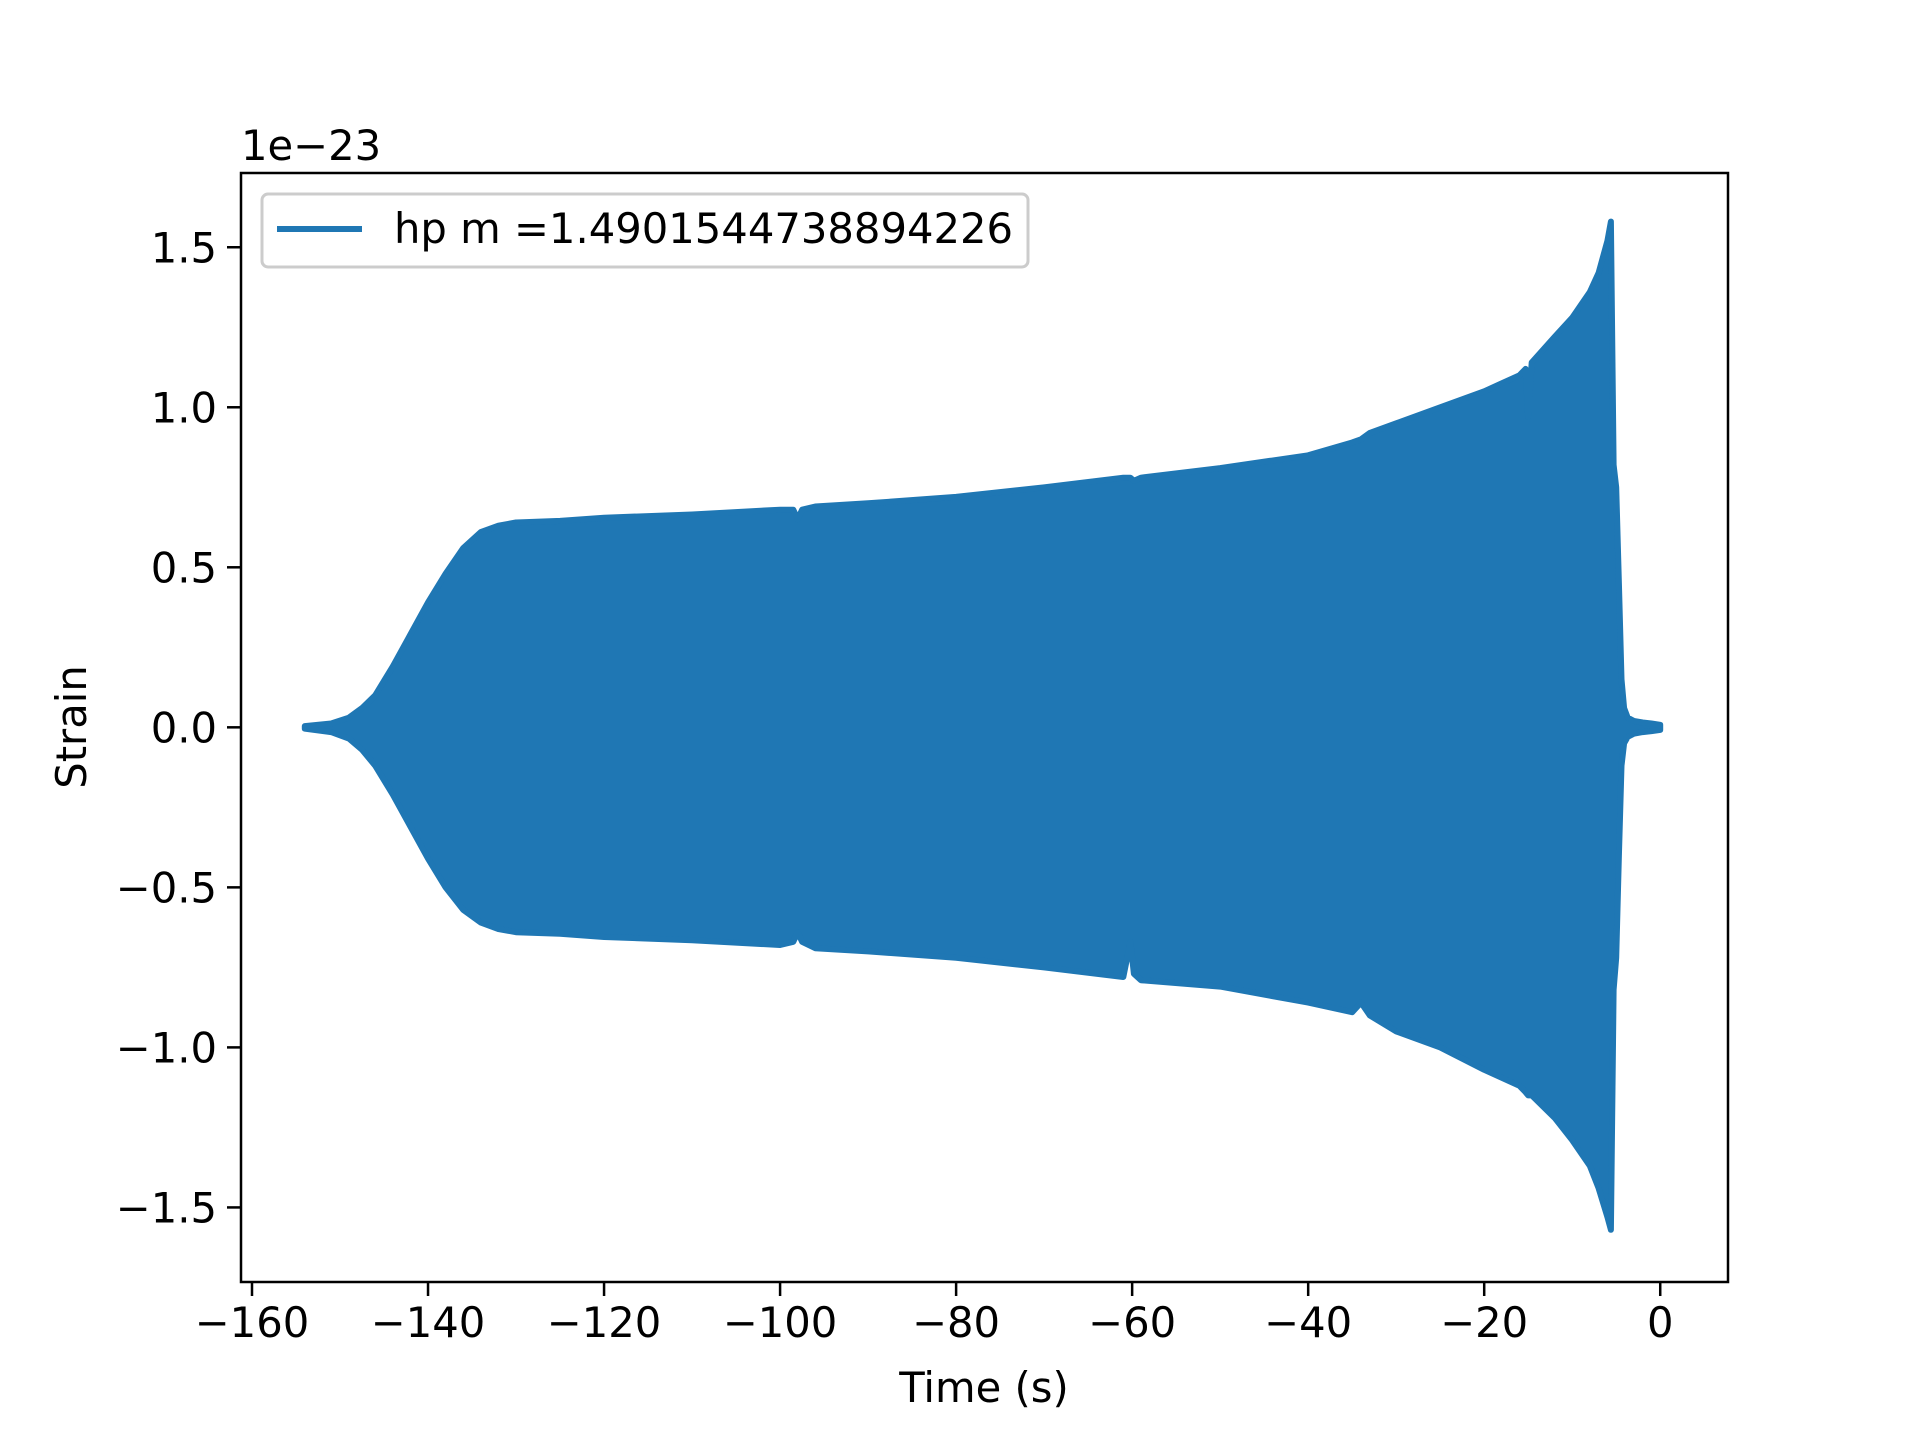  Describe the element at coordinates (1660, 1322) in the screenshot. I see `x-tick-label: 0` at that location.